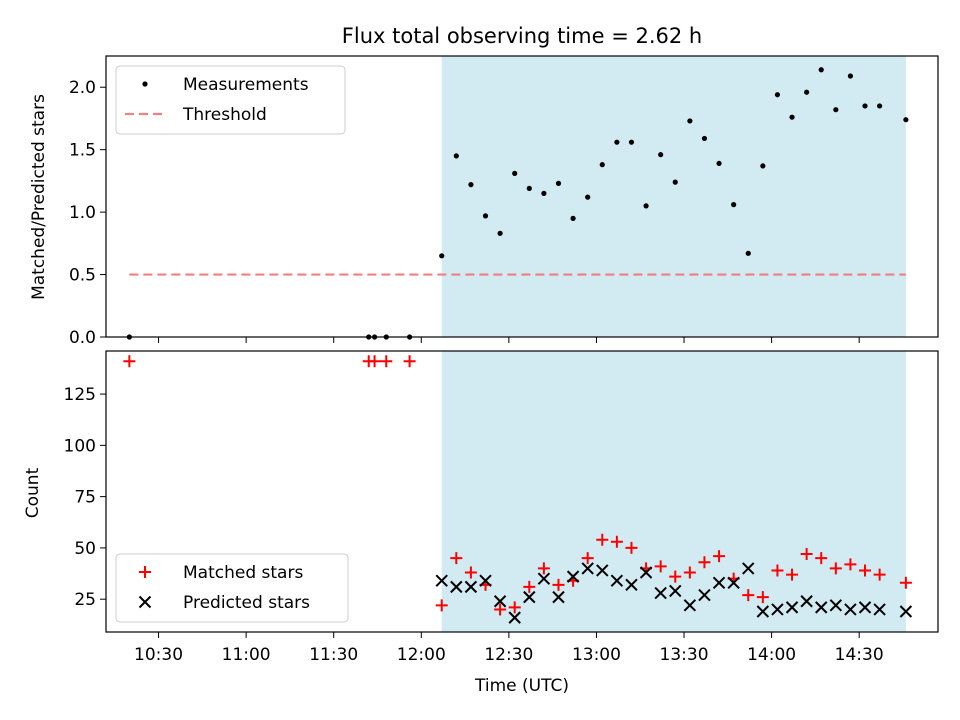 This screenshot has width=960, height=720. What do you see at coordinates (246, 85) in the screenshot?
I see `legend-label: Measurements` at bounding box center [246, 85].